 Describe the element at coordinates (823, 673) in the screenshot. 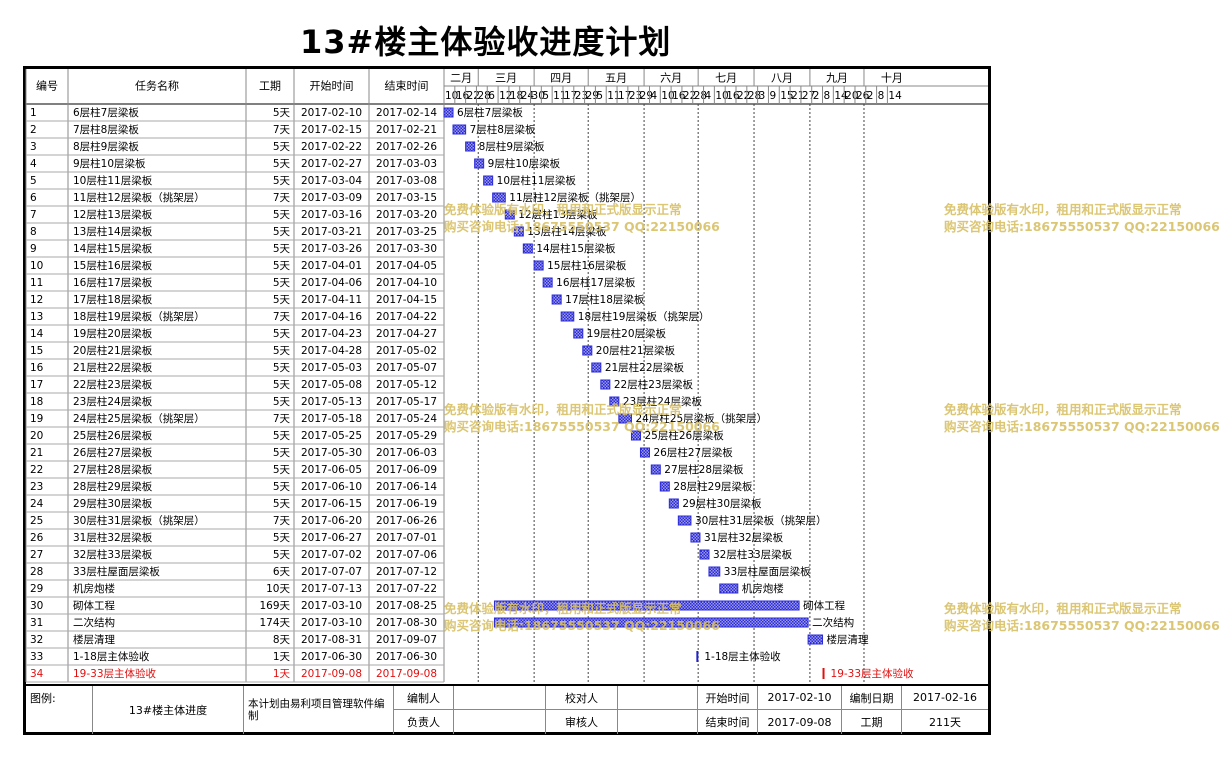

I see `milestone-marker` at that location.